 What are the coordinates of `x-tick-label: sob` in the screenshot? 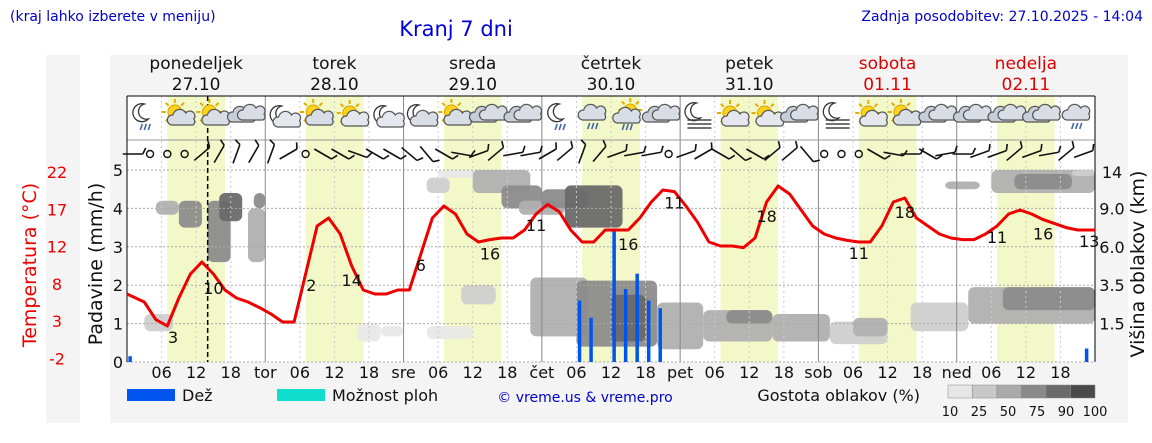 It's located at (818, 372).